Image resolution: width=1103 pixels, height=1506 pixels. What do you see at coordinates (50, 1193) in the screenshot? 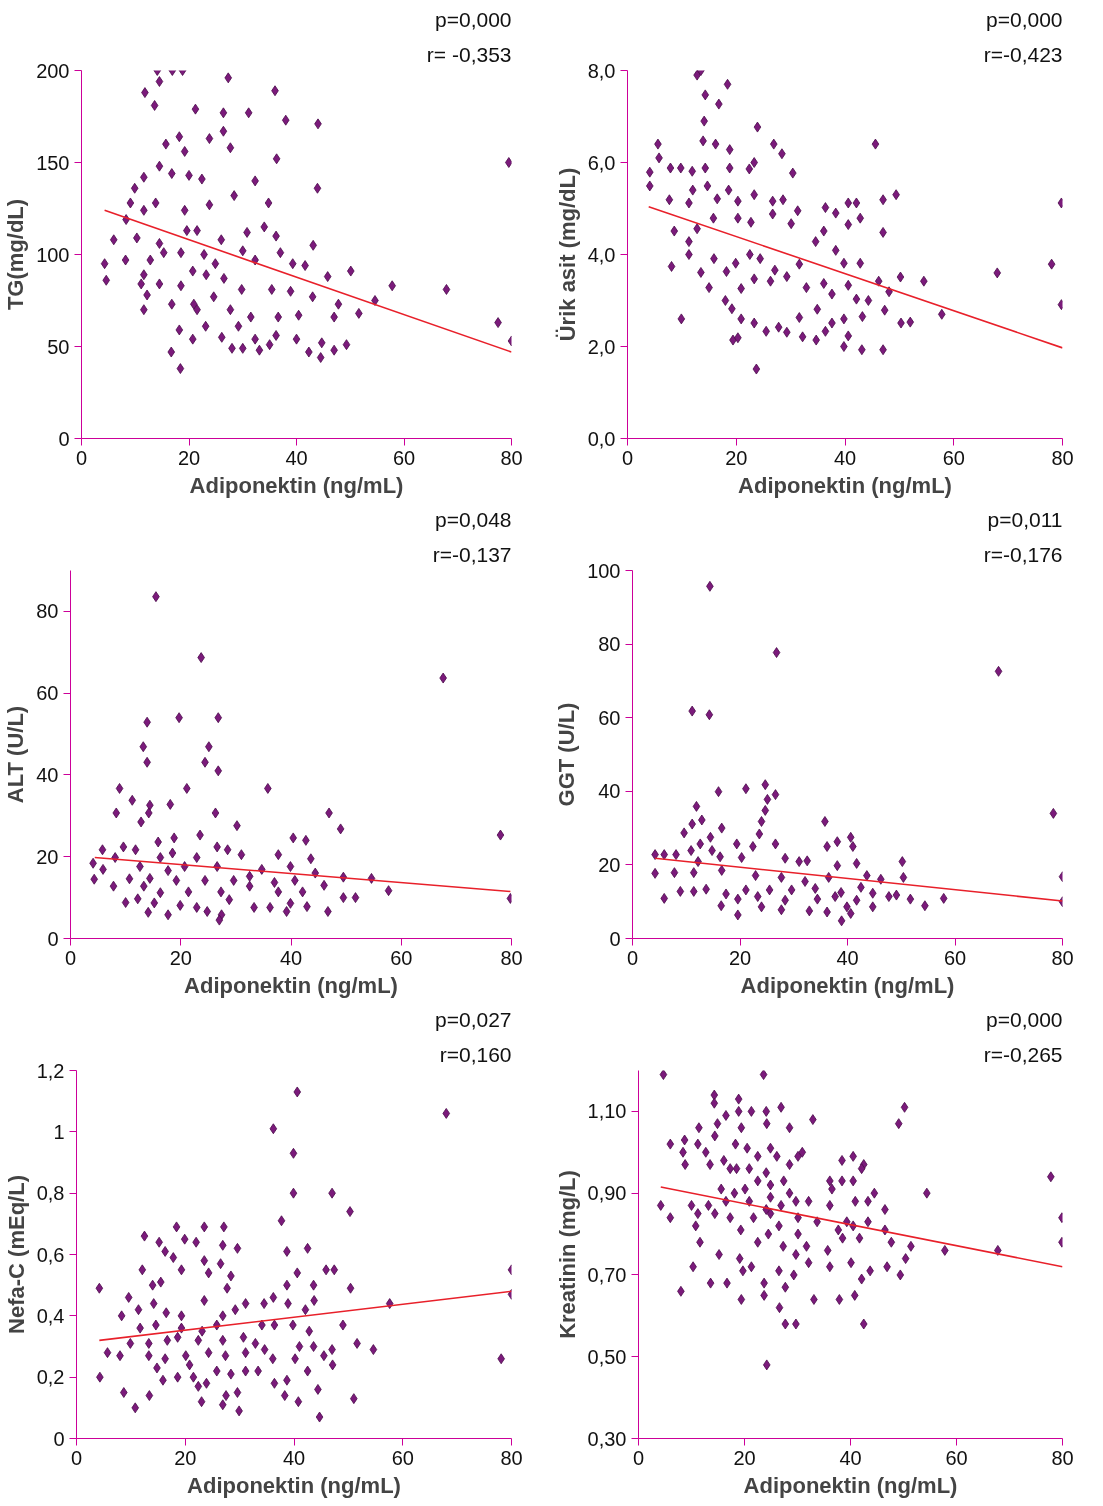
I see `y-tick-label: 0,8` at bounding box center [50, 1193].